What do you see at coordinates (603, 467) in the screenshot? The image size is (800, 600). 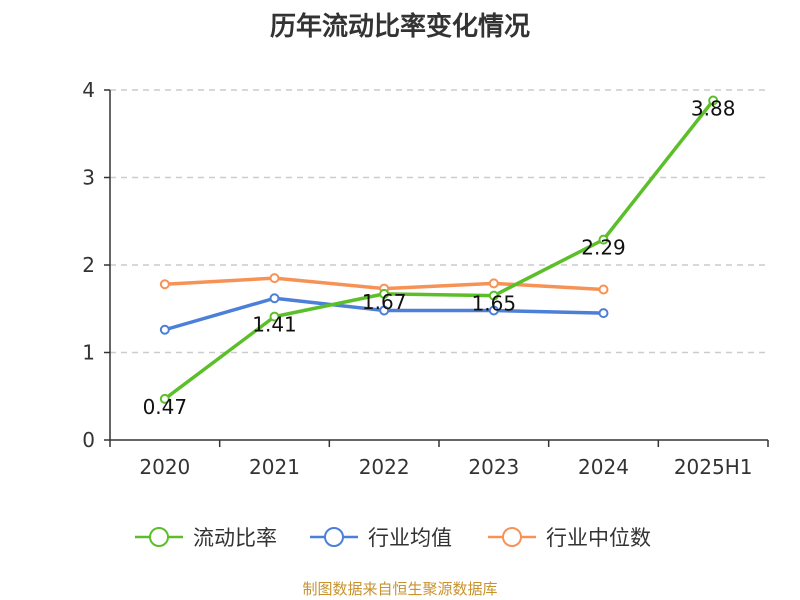 I see `x-tick-label: 2024` at bounding box center [603, 467].